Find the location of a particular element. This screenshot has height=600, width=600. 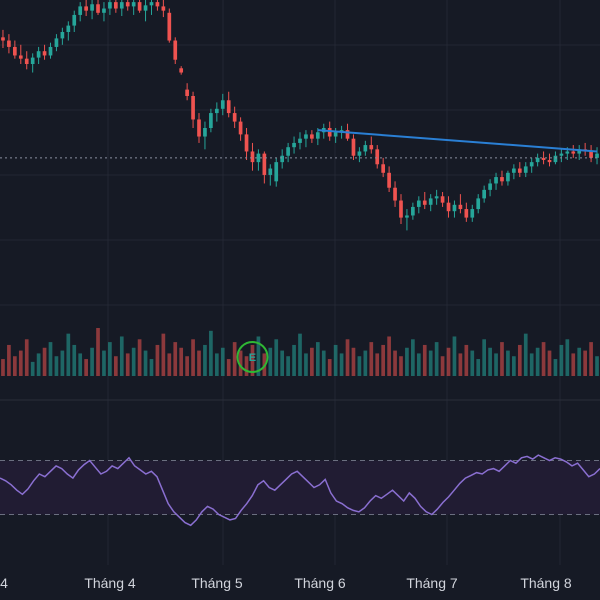

time-axis: 4 Tháng 4 Tháng 5 Tháng 6 Tháng 7 Tháng 8 is located at coordinates (286, 583).